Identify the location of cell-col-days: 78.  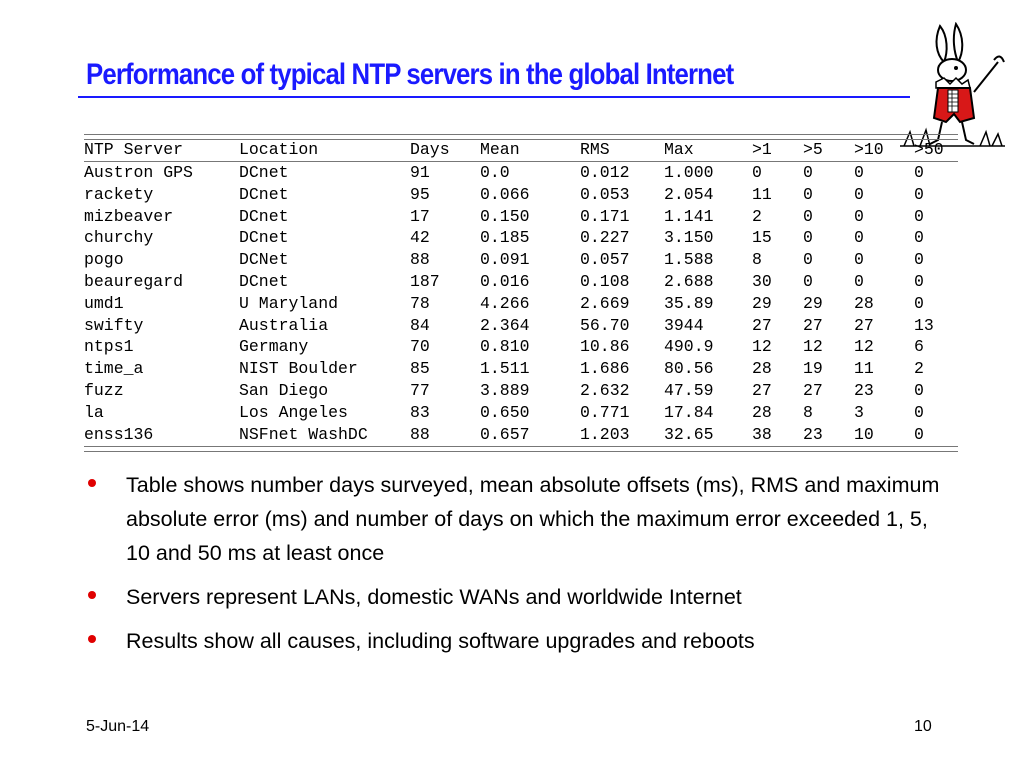
(420, 303).